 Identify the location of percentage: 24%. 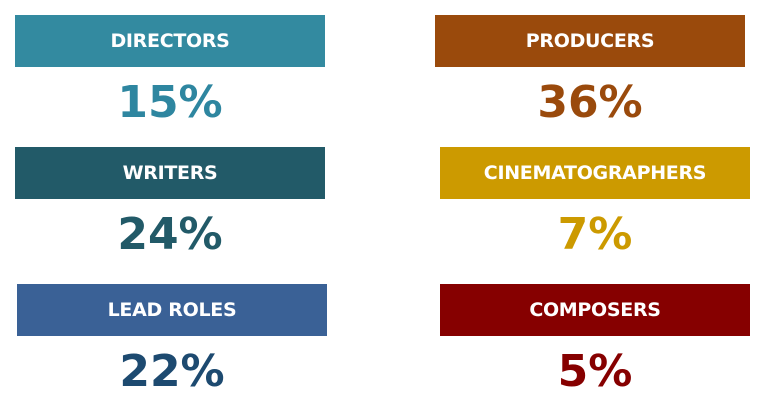
(170, 234).